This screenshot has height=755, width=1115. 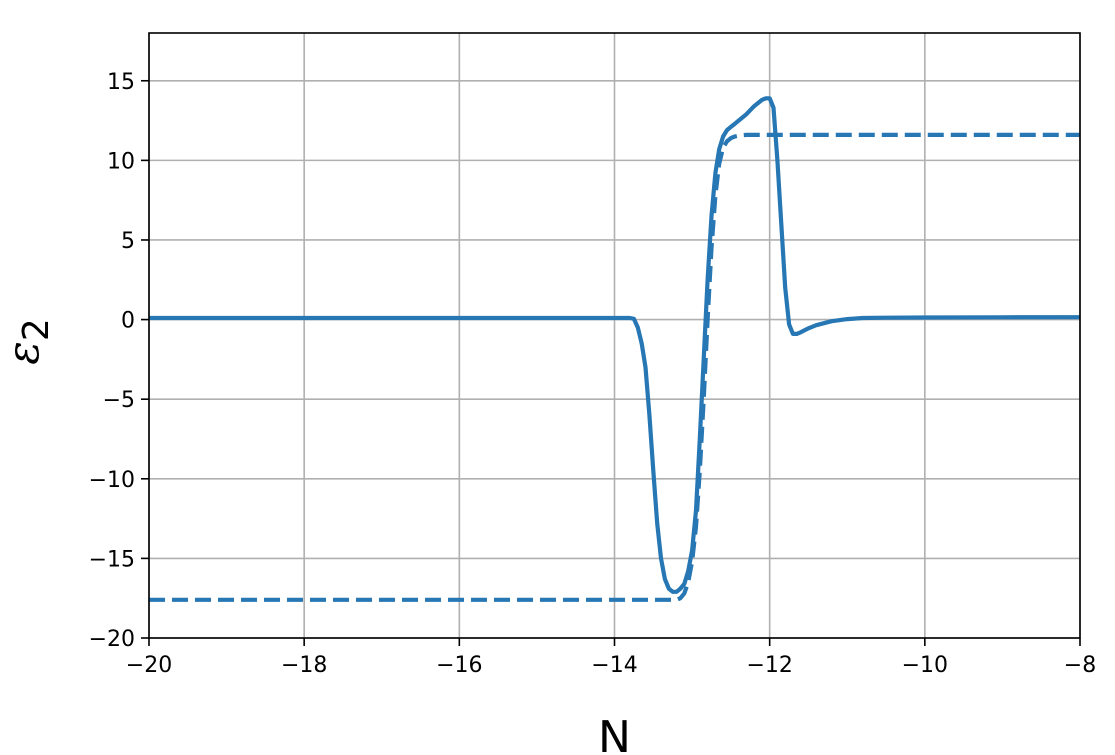 I want to click on x-tick-label: −18, so click(x=304, y=665).